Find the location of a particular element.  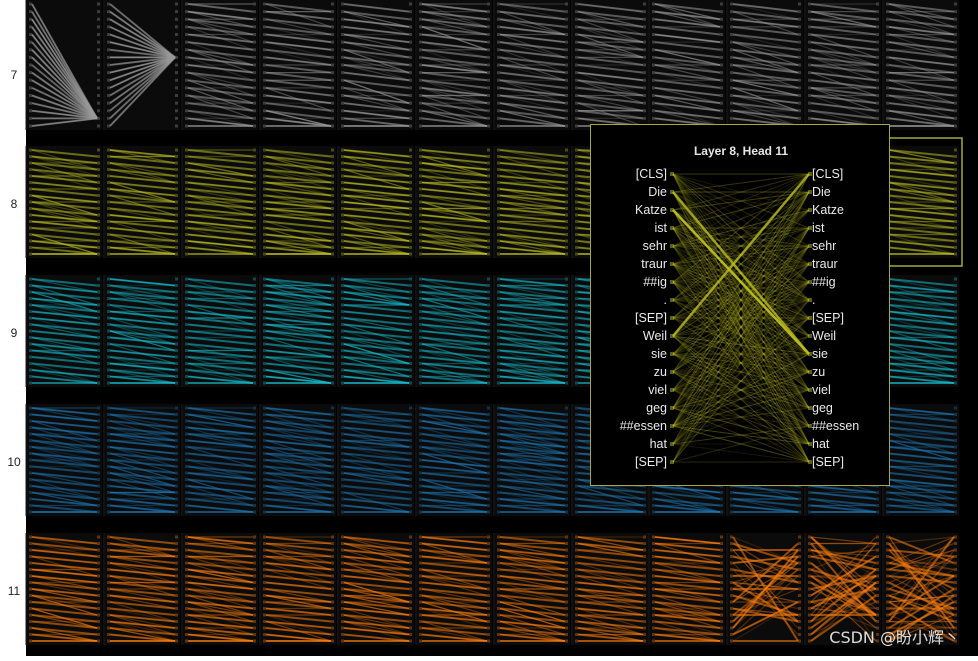

right-token: ##essen is located at coordinates (835, 426).